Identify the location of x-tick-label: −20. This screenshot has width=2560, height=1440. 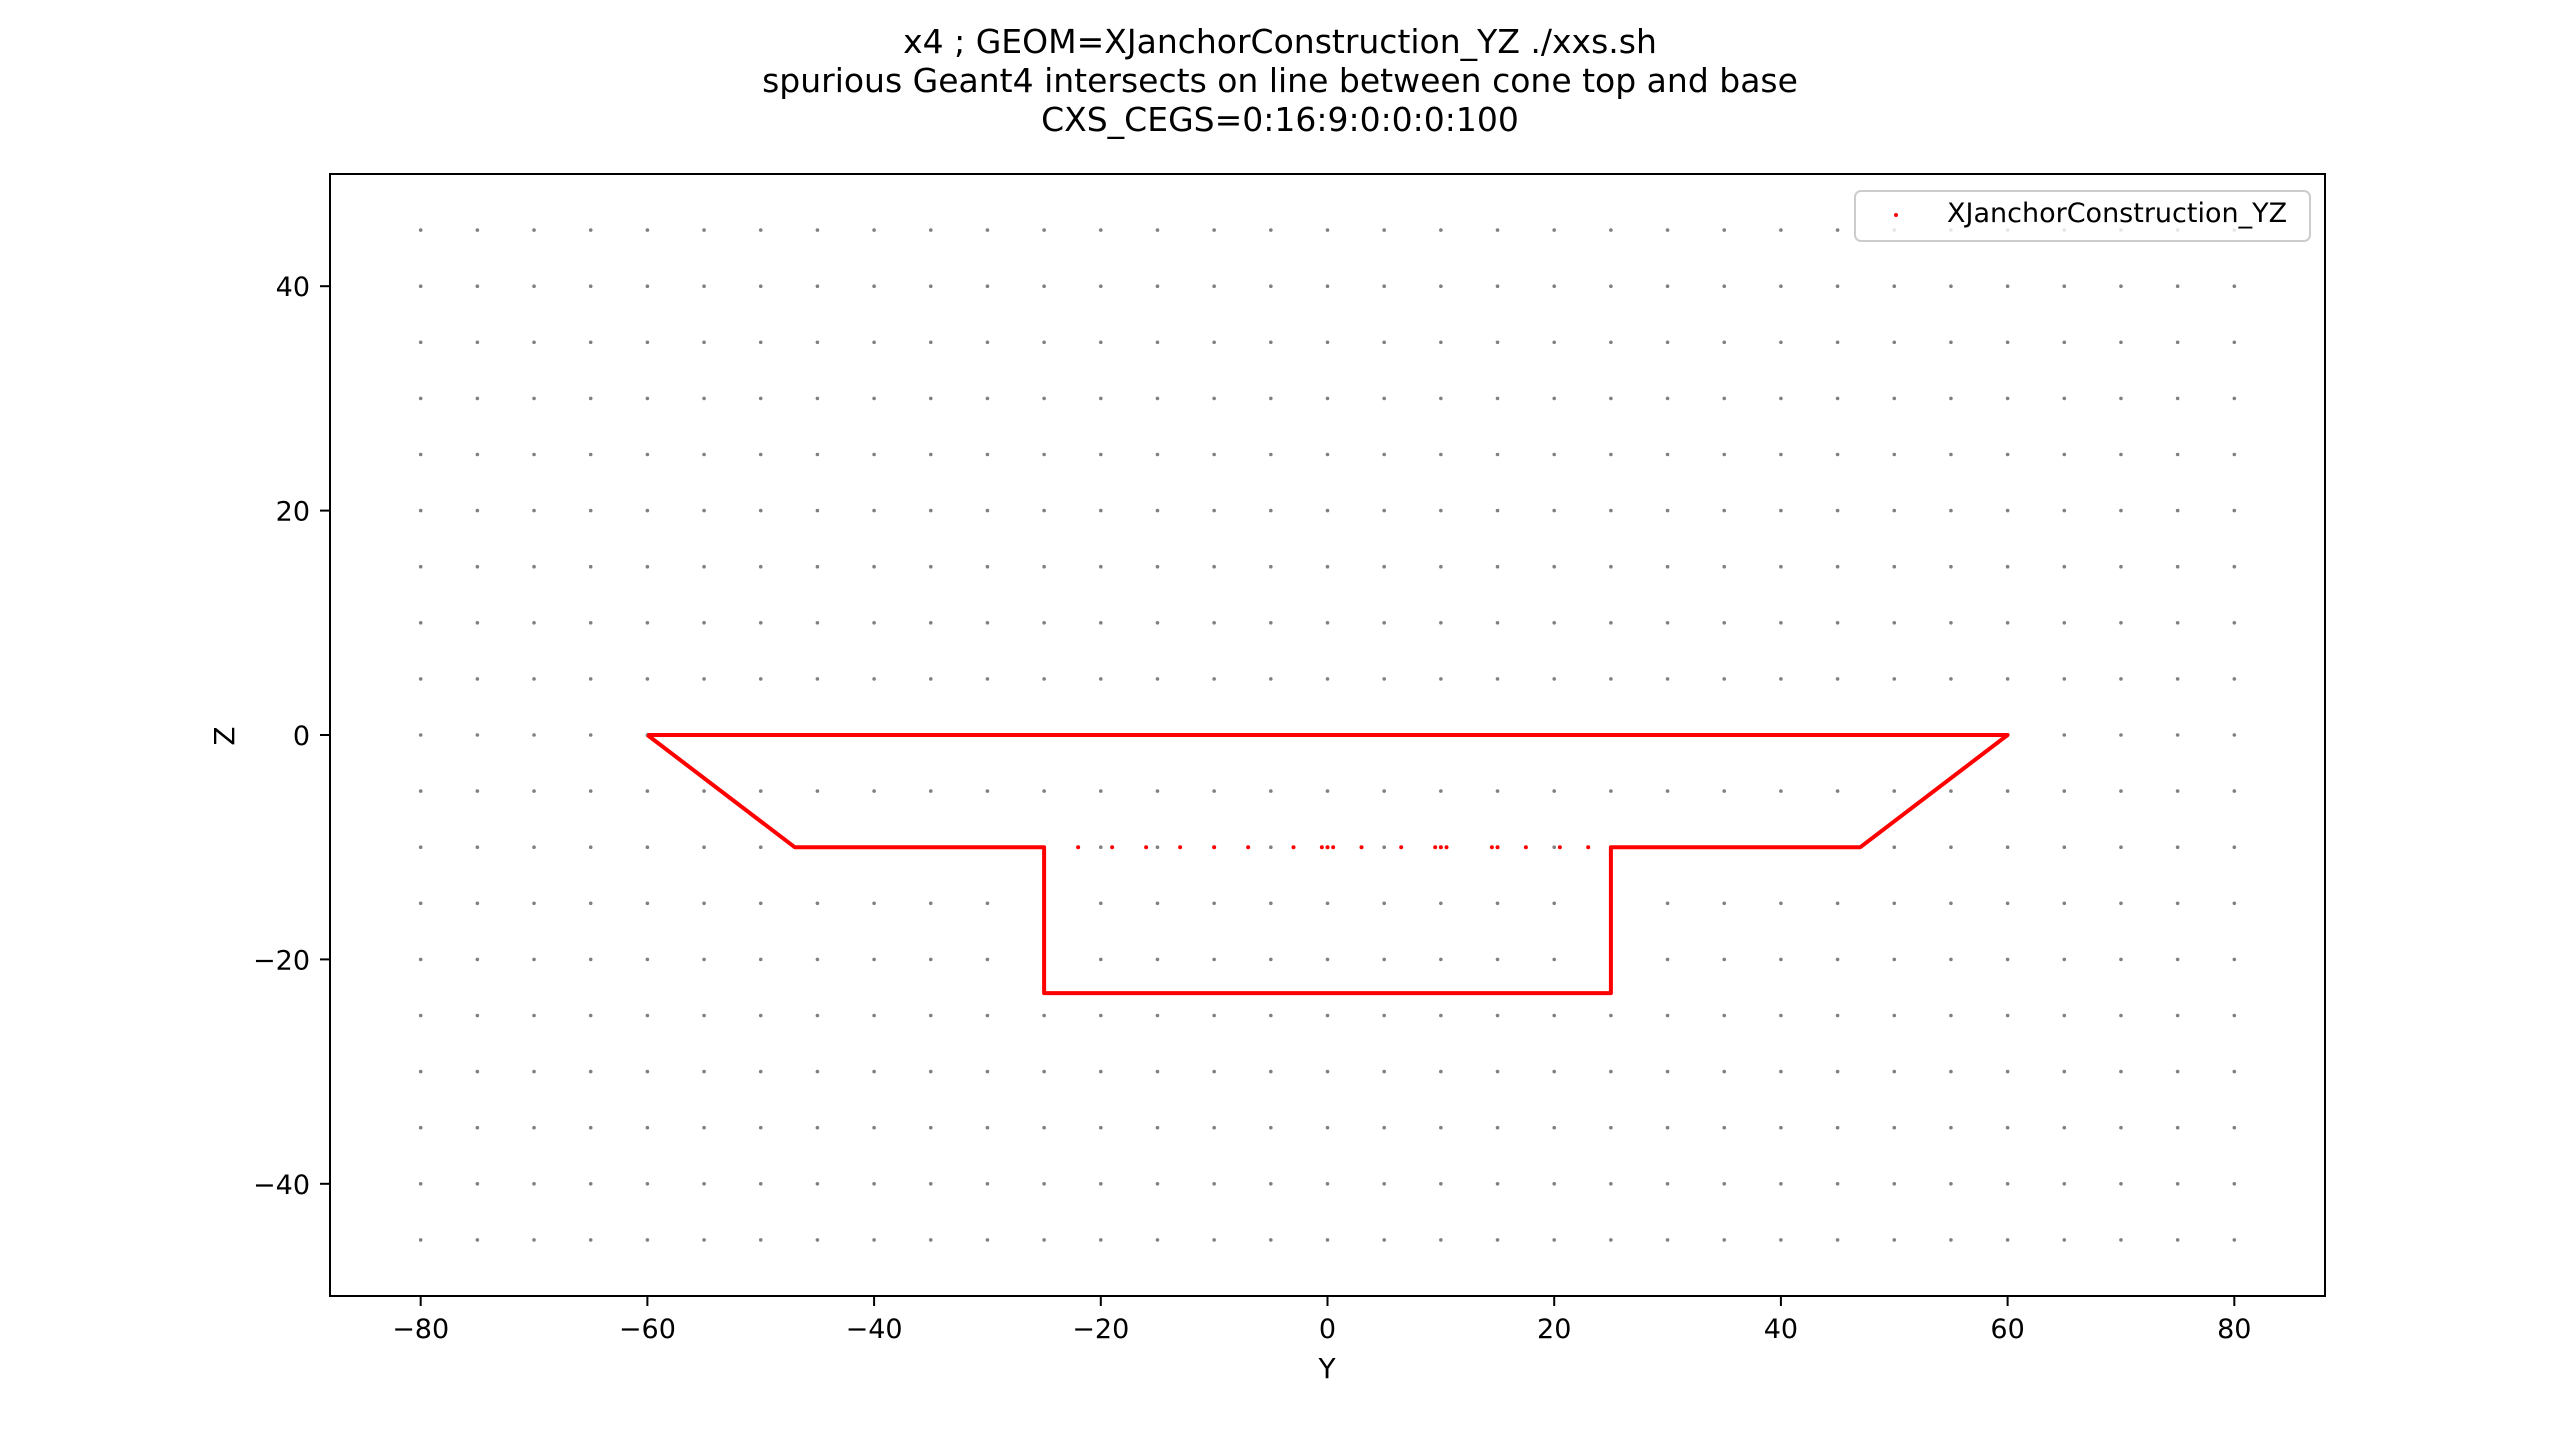
(1100, 1329).